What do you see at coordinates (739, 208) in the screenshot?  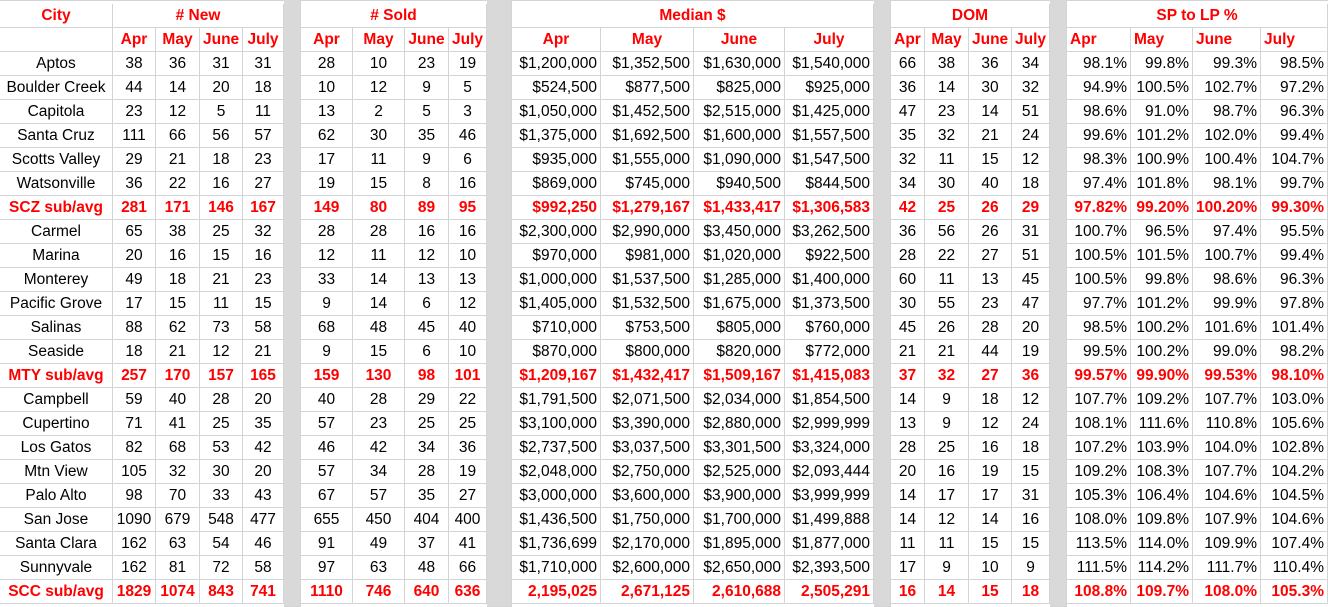 I see `cell-median: $1,433,417` at bounding box center [739, 208].